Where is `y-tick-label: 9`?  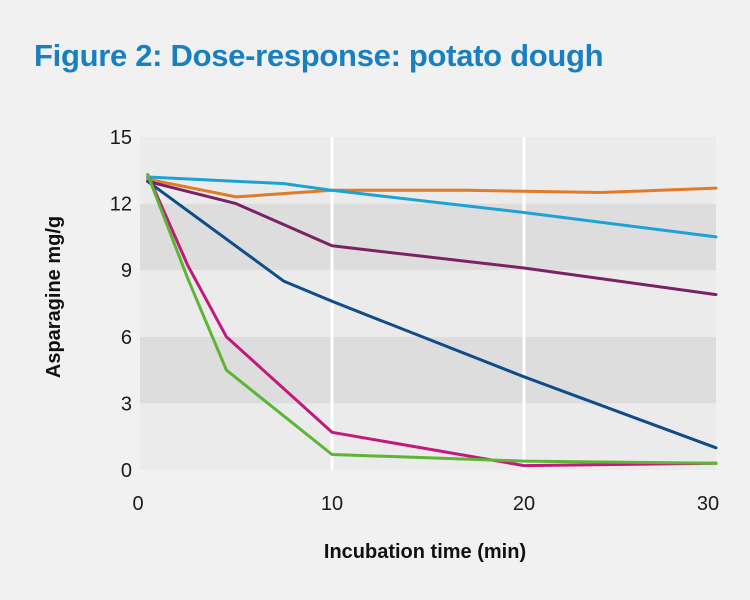 y-tick-label: 9 is located at coordinates (126, 271).